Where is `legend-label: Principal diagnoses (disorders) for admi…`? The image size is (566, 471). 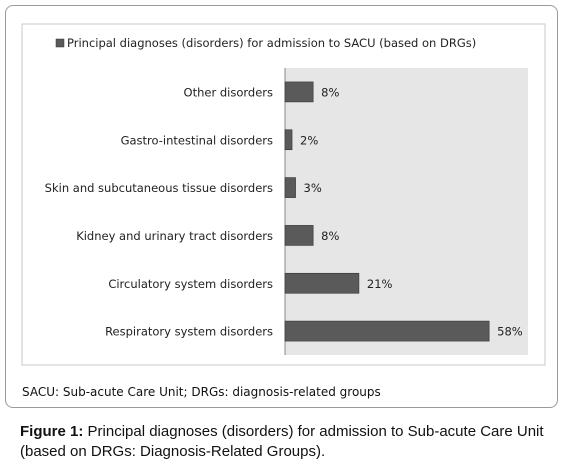
legend-label: Principal diagnoses (disorders) for admi… is located at coordinates (271, 43).